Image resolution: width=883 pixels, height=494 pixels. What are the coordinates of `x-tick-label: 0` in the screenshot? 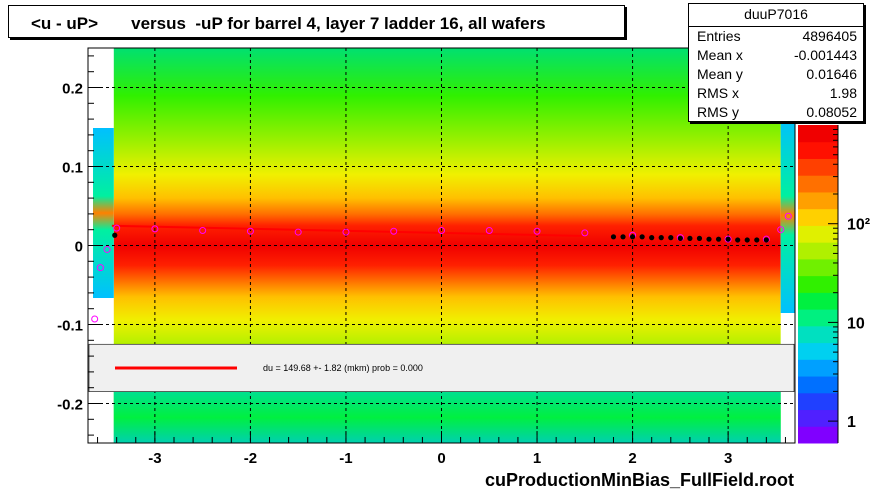 It's located at (441, 458).